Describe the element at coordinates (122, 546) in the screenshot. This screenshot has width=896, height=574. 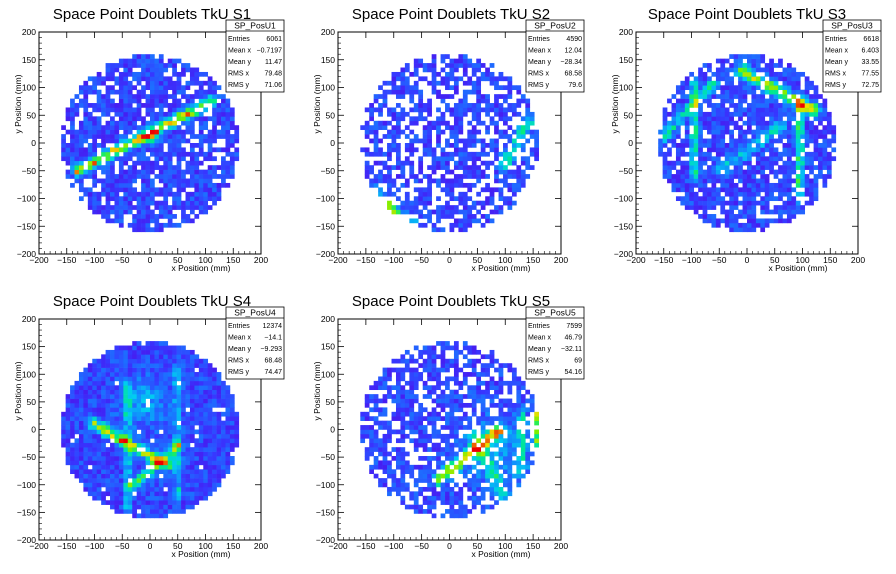
I see `x-tick-label: −50` at that location.